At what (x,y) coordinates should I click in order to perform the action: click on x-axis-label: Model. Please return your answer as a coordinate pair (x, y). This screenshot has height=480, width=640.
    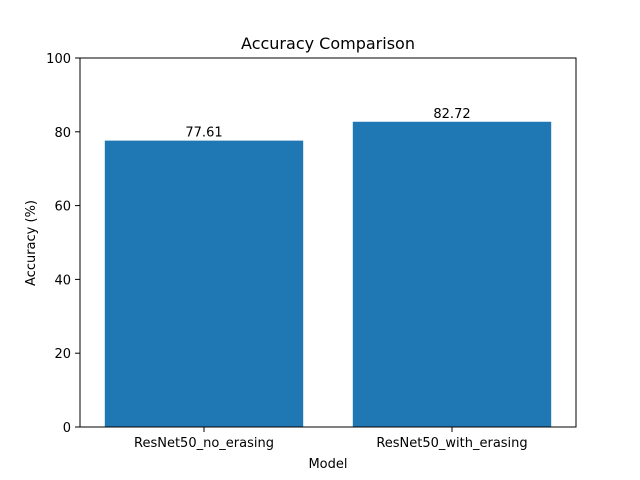
    Looking at the image, I should click on (327, 464).